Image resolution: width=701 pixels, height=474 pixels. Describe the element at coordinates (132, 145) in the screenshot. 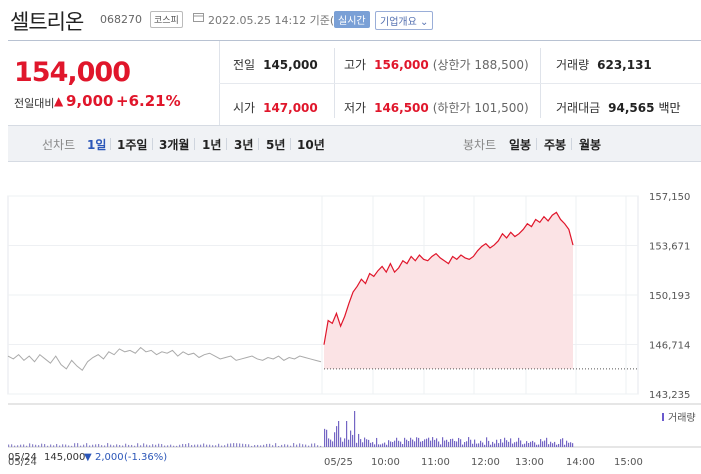

I see `tab-1w: 1주일` at that location.